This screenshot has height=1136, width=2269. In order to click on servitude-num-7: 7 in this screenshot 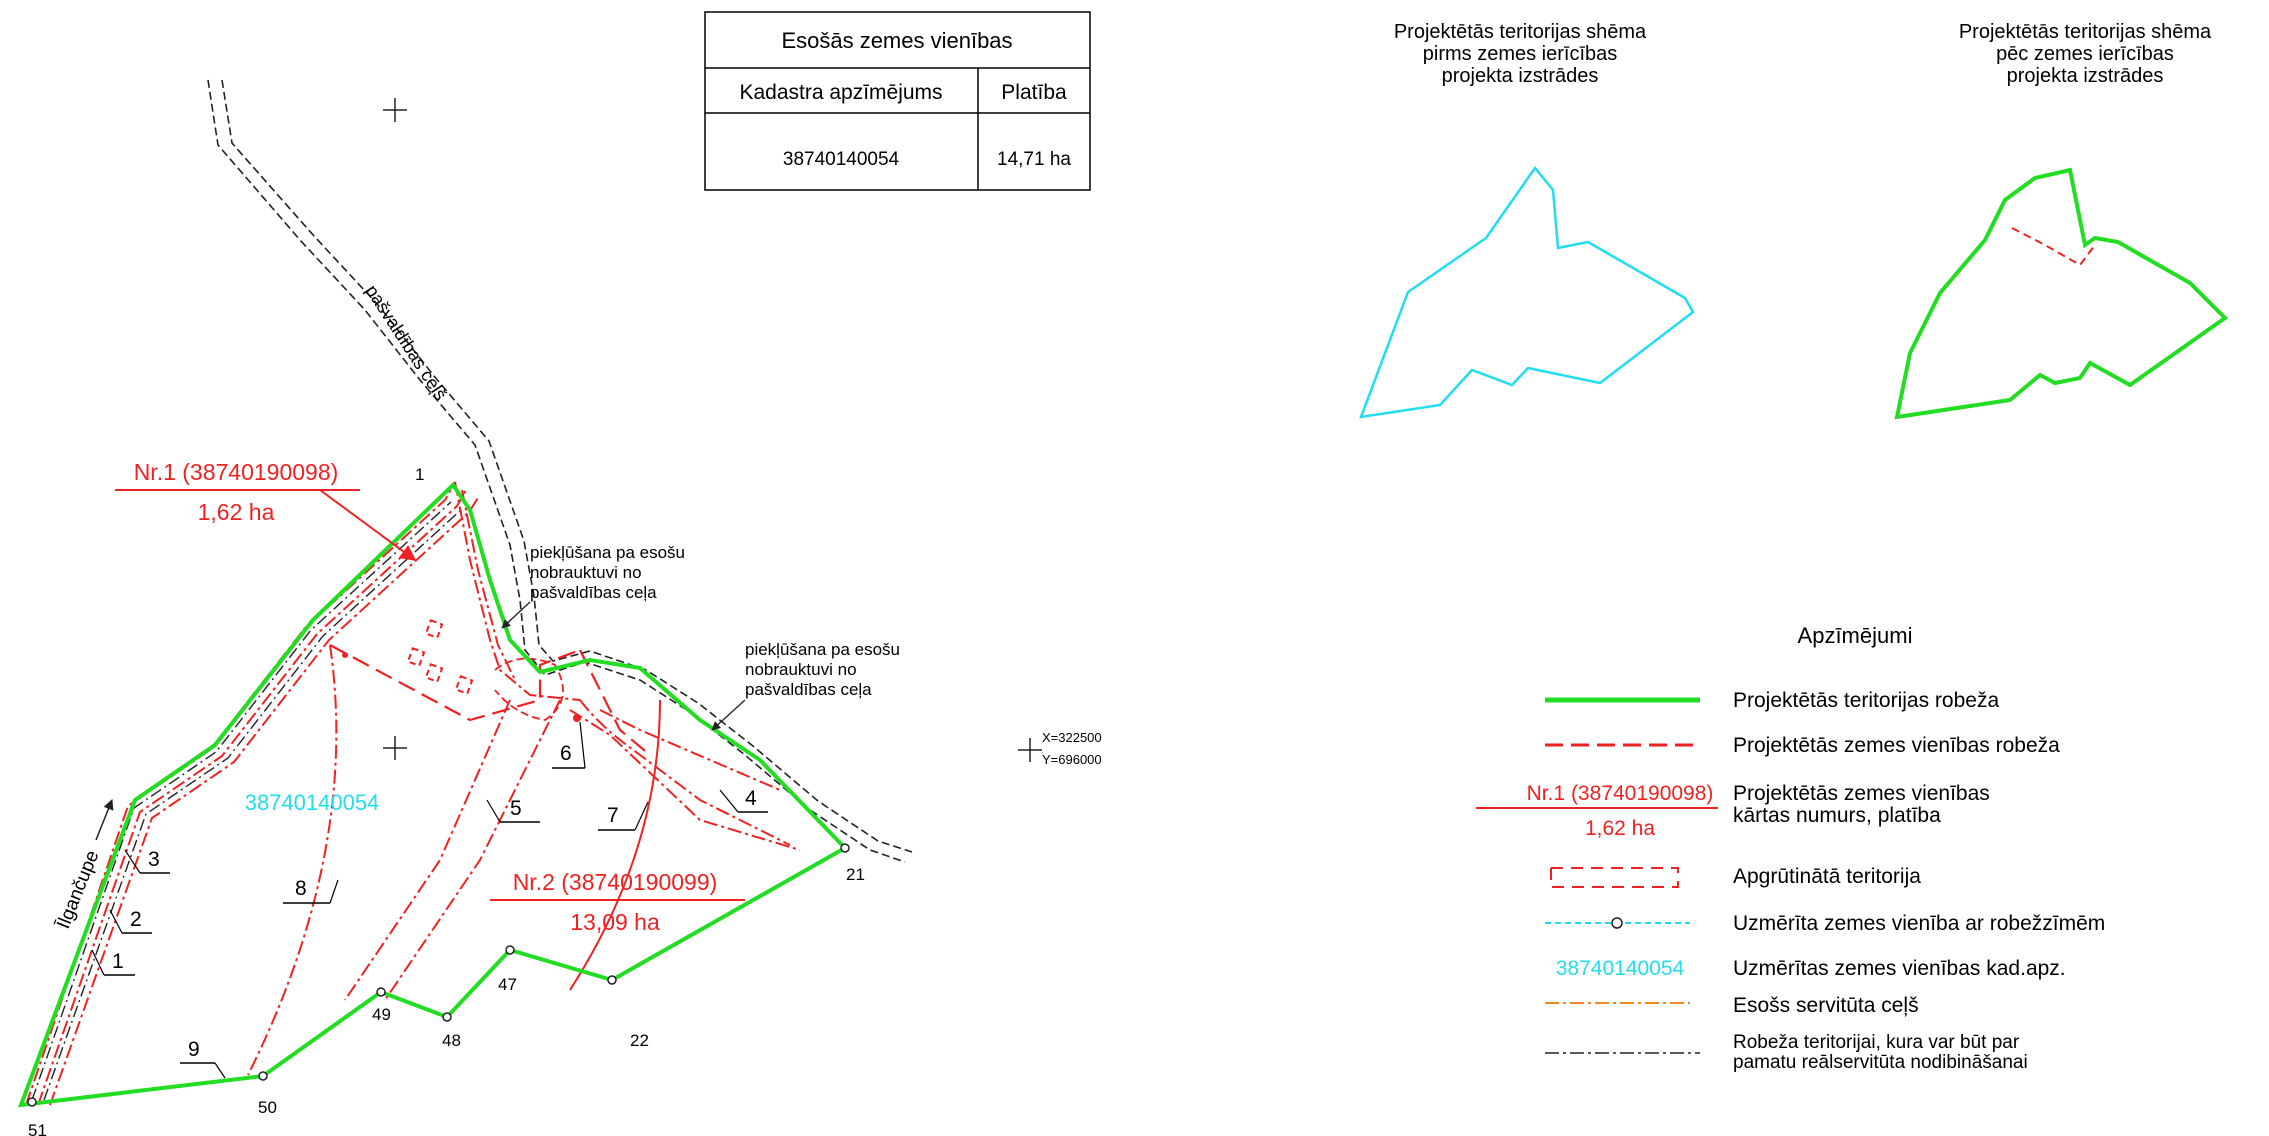, I will do `click(613, 815)`.